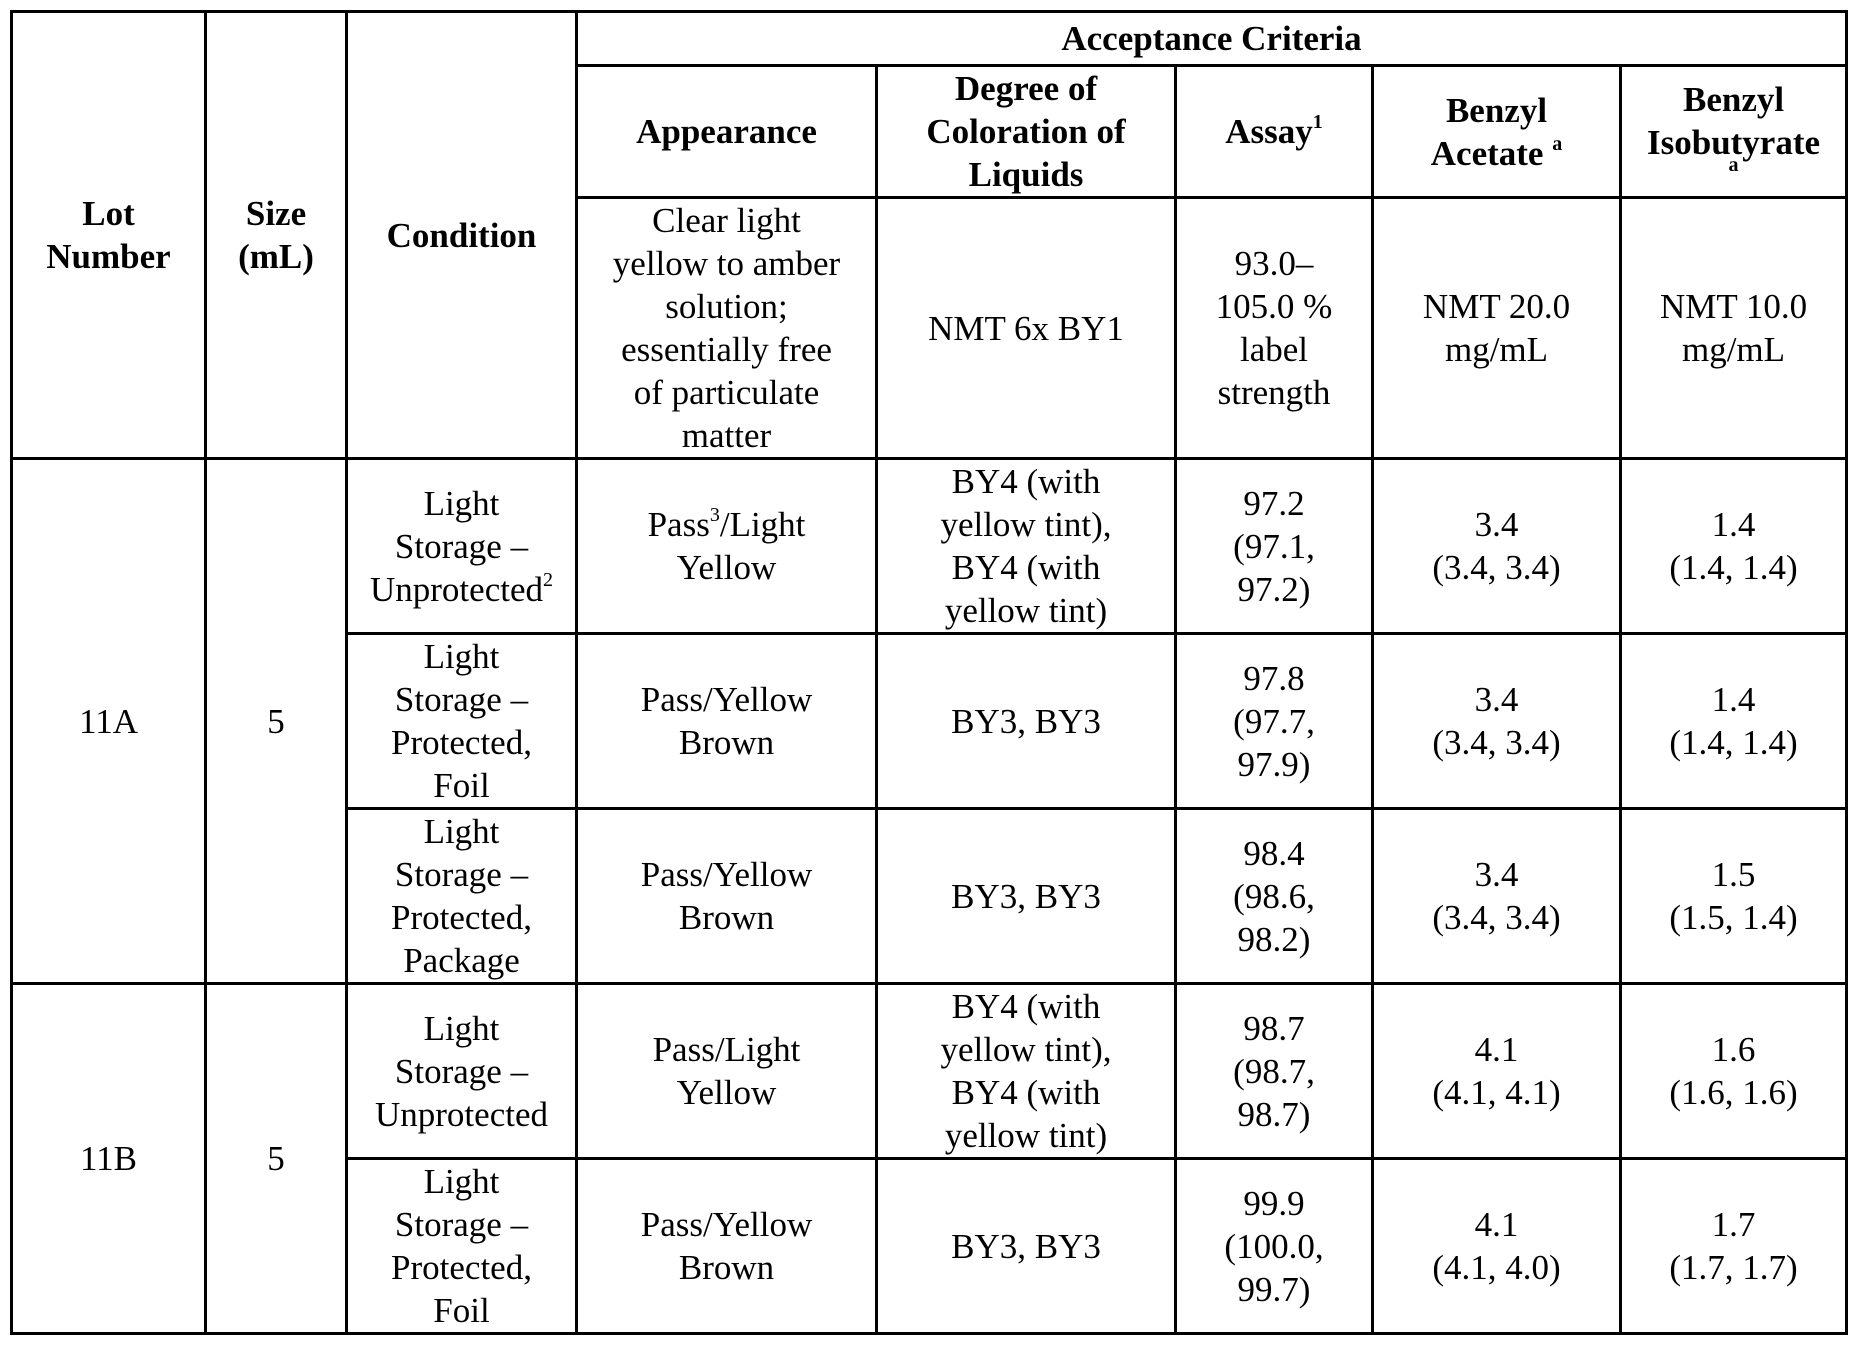 Image resolution: width=1857 pixels, height=1346 pixels. Describe the element at coordinates (1317, 122) in the screenshot. I see `footnote-marker: 1` at that location.